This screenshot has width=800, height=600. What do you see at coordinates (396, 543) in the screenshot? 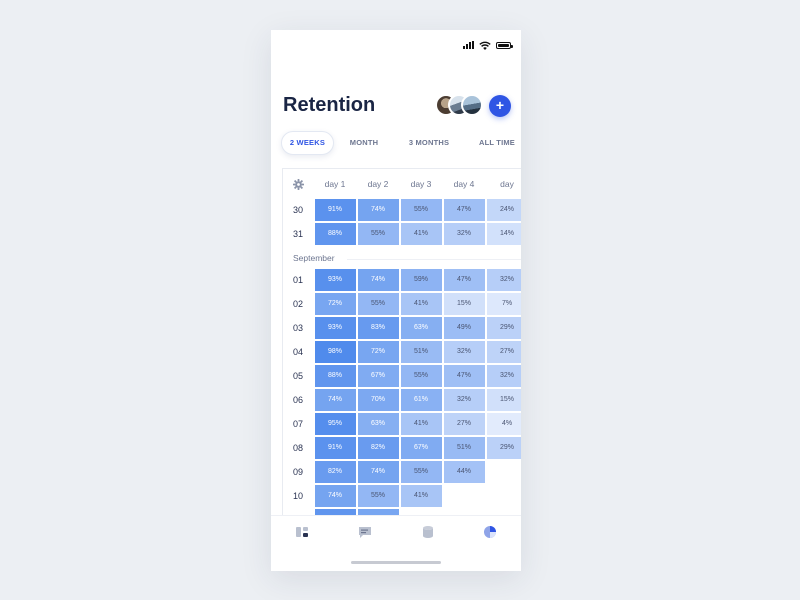
I see `bottom-nav` at bounding box center [396, 543].